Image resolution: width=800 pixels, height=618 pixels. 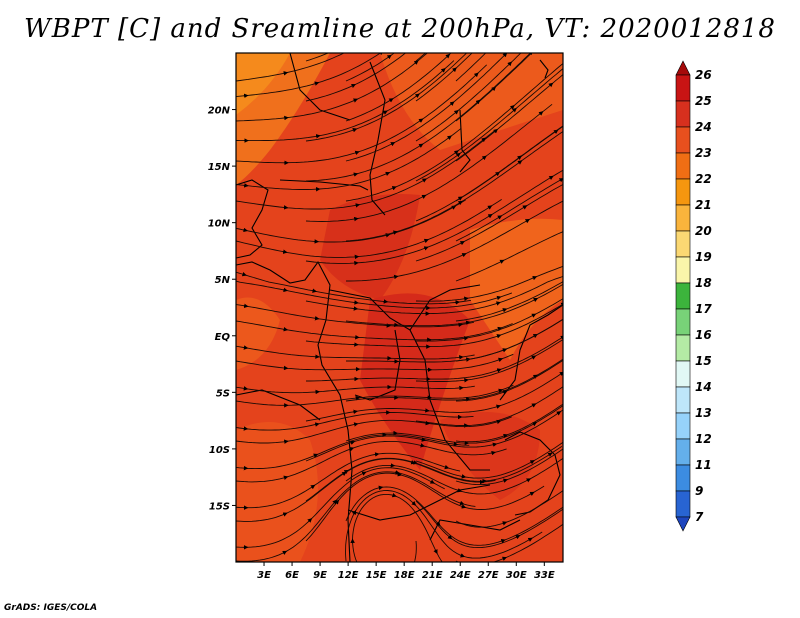 I want to click on shade-southwest-cool, so click(x=277, y=492).